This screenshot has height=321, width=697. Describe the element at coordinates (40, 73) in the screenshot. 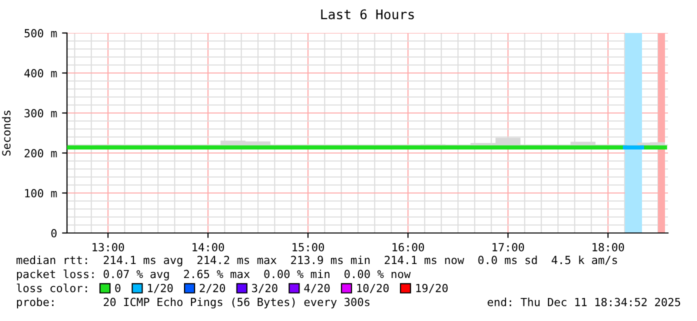

I see `y-tick-label: 400 m` at that location.